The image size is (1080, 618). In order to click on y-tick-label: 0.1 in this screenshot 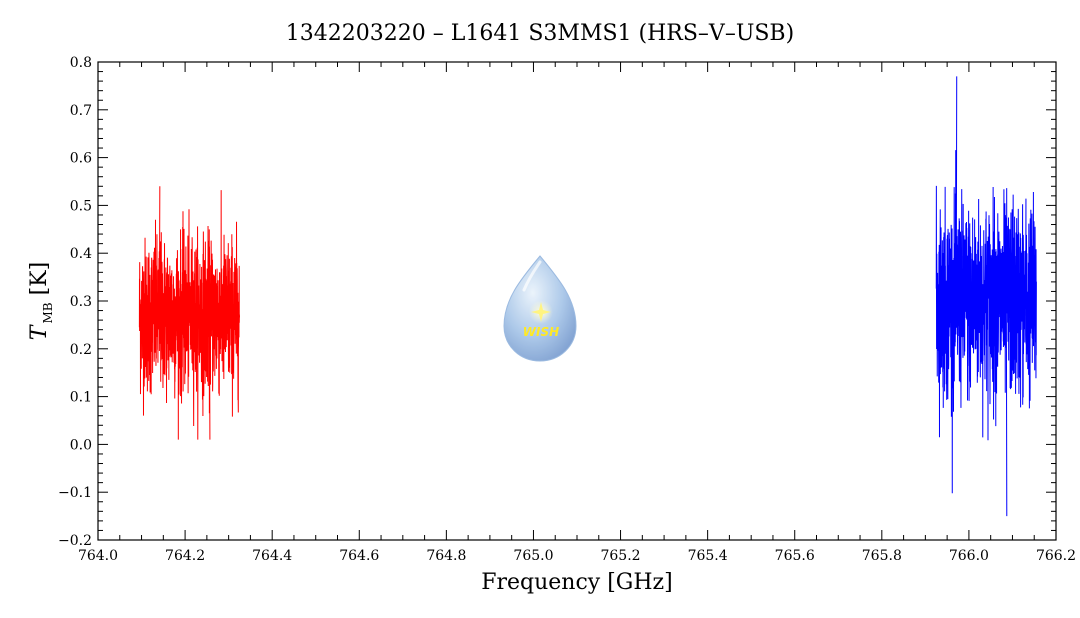, I will do `click(81, 398)`.